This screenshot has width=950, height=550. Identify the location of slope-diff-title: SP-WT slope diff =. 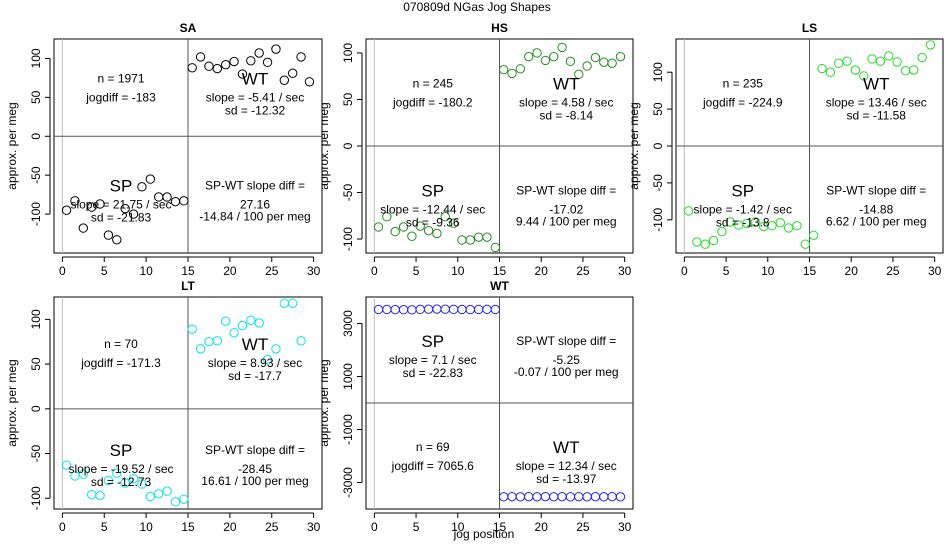
(566, 341).